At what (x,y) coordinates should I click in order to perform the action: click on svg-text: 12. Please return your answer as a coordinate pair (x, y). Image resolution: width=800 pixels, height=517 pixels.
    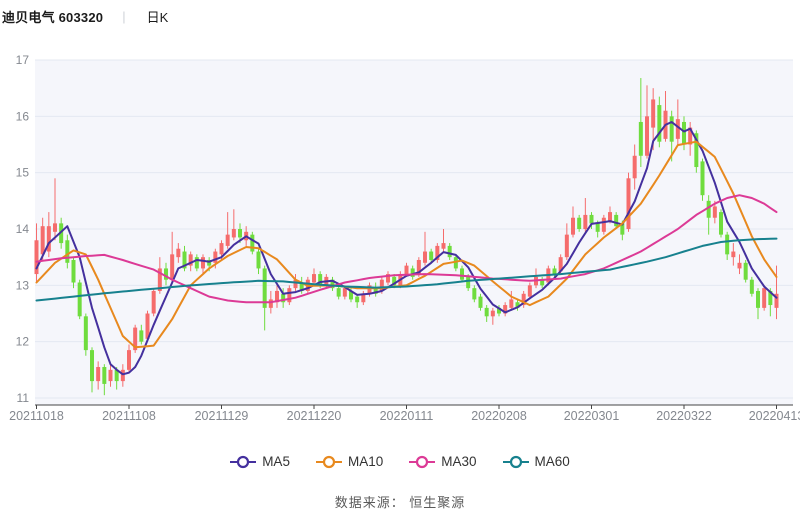
    Looking at the image, I should click on (23, 342).